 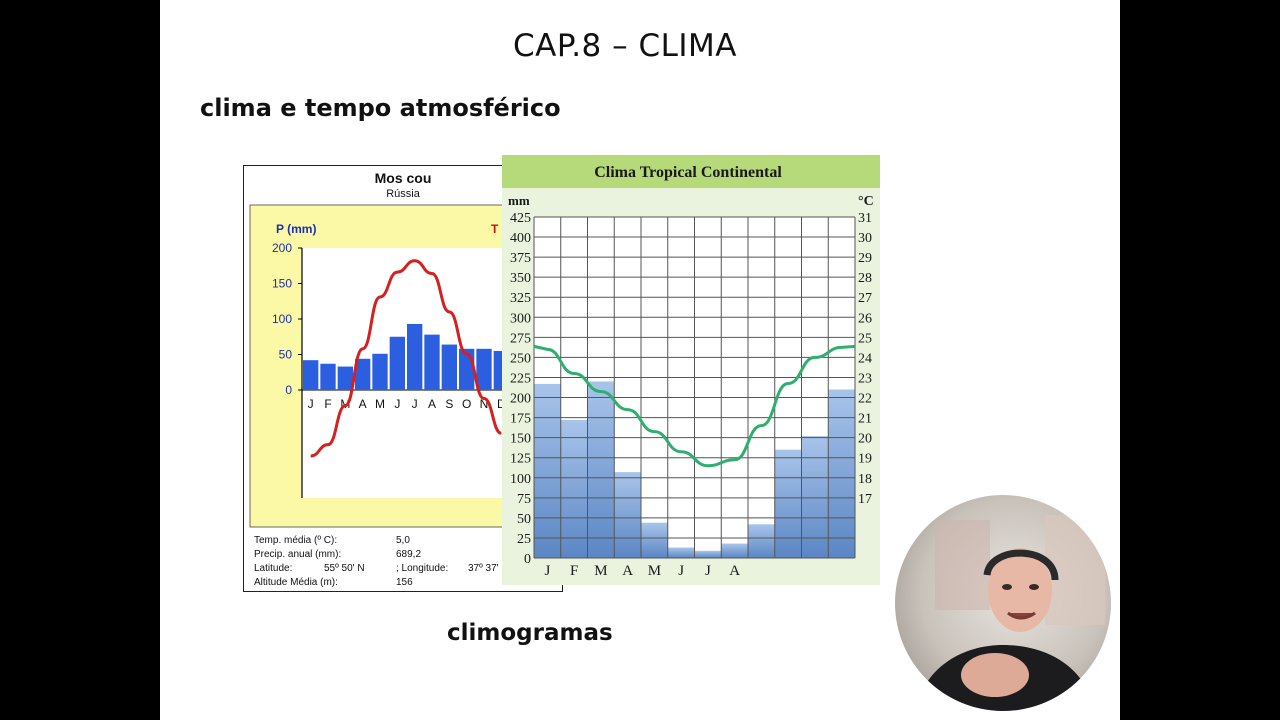 What do you see at coordinates (865, 218) in the screenshot?
I see `y-right-tick-label: 31` at bounding box center [865, 218].